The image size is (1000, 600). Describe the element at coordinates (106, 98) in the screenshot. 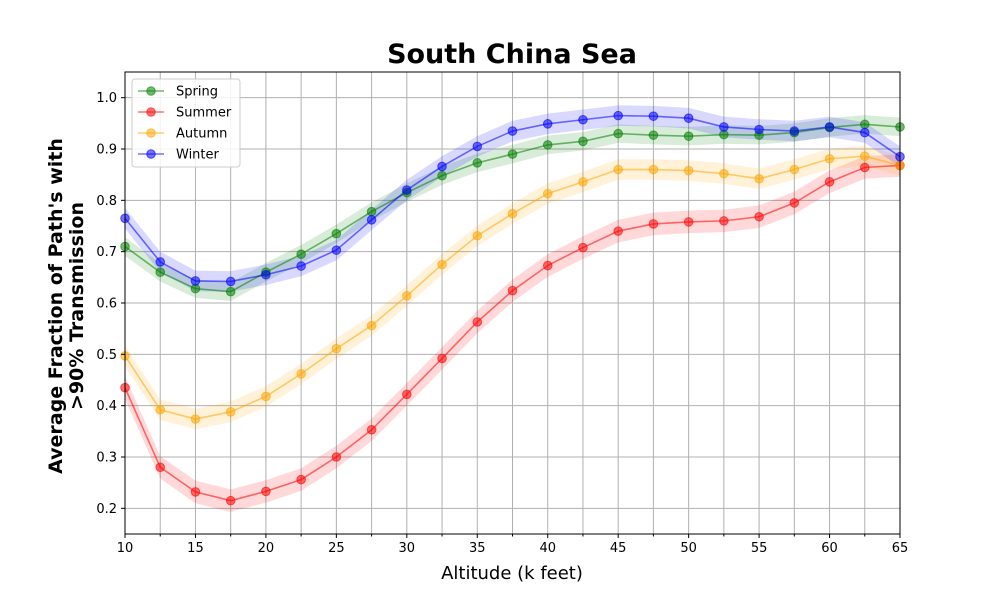

I see `y-tick-label: 1.0` at that location.